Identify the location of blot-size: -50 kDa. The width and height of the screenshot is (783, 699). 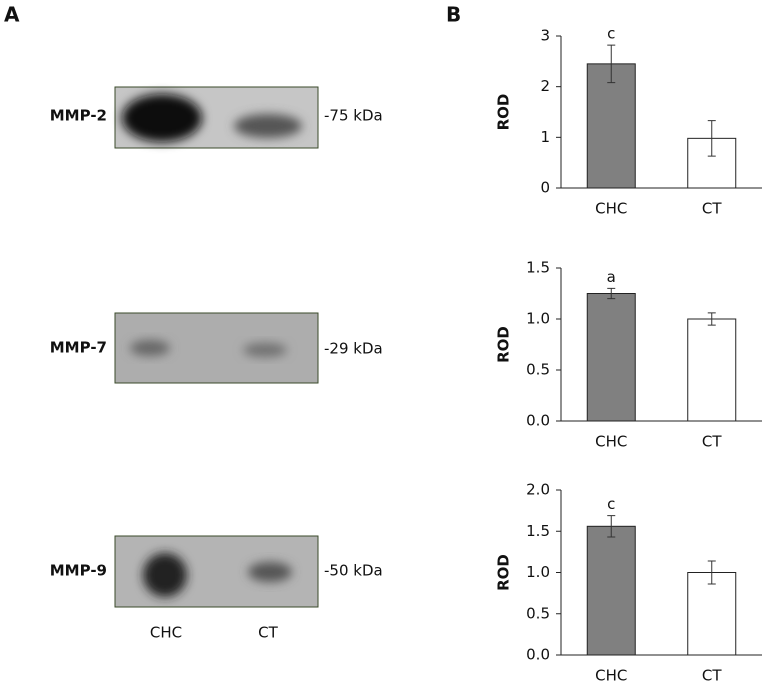
(353, 571).